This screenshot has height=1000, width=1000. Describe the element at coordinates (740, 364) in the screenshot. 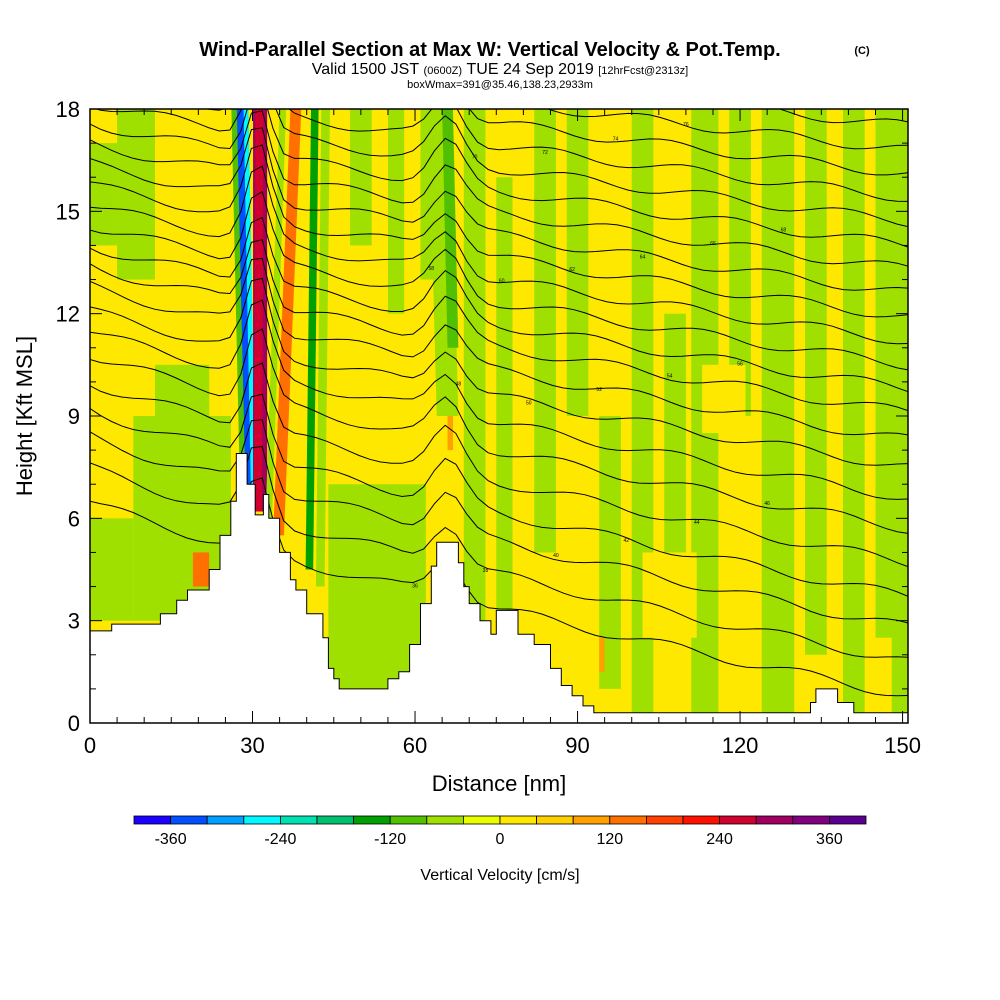

I see `theta-contour-label: 56` at that location.